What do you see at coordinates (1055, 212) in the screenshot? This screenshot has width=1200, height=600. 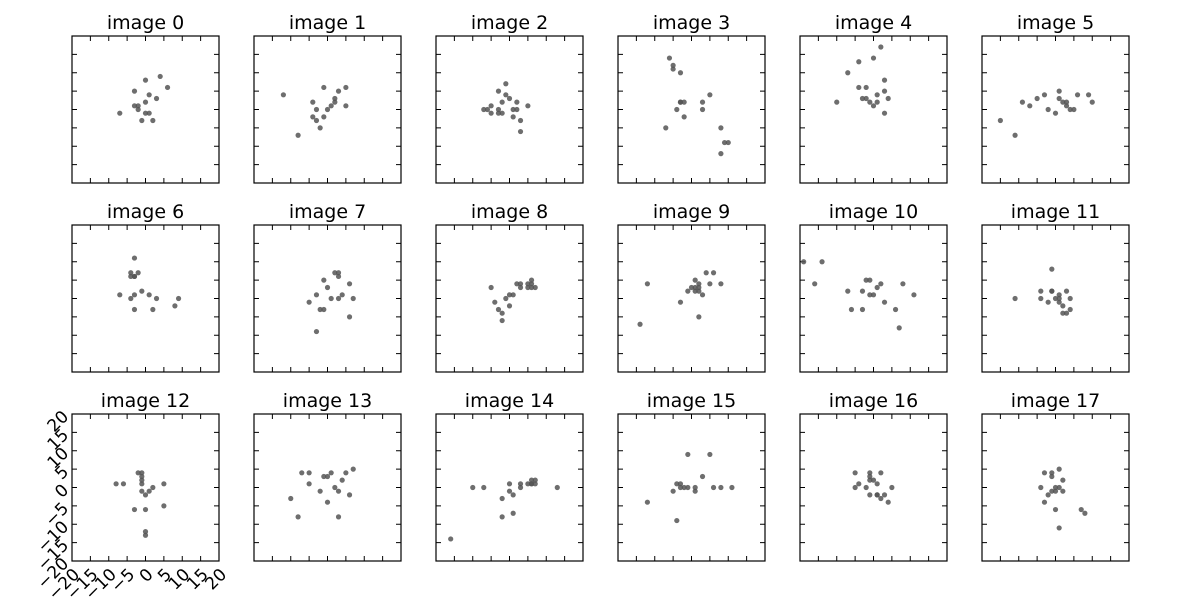 I see `panel-title: image 11` at bounding box center [1055, 212].